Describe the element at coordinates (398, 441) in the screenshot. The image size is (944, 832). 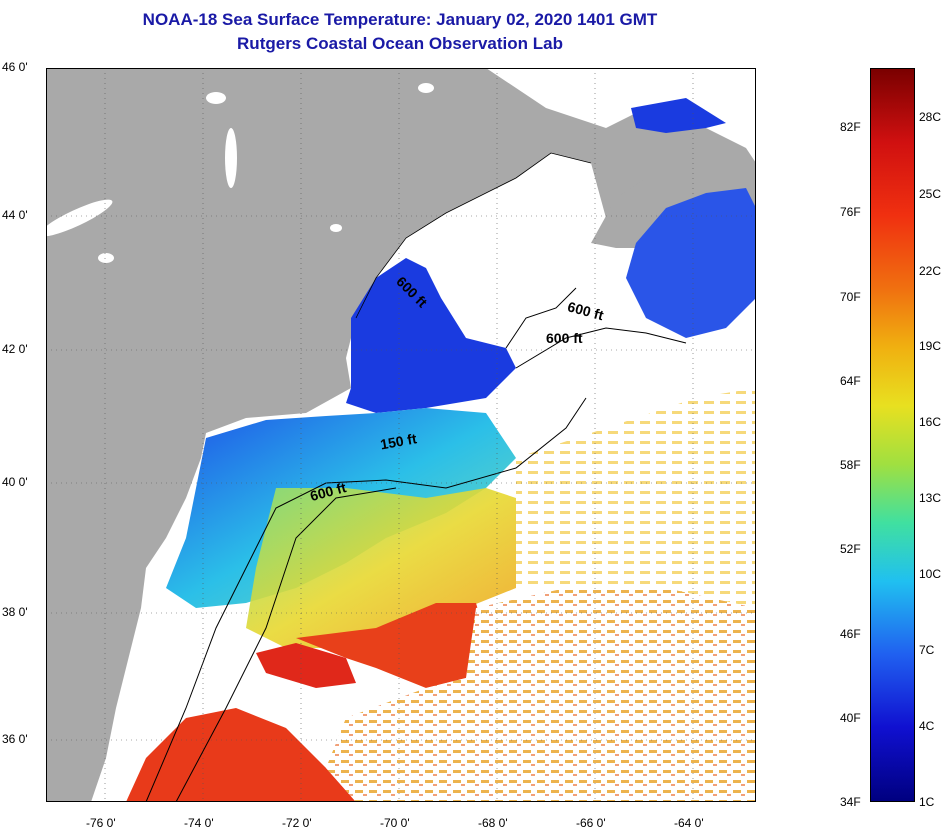
I see `isobath-label: 150 ft` at that location.